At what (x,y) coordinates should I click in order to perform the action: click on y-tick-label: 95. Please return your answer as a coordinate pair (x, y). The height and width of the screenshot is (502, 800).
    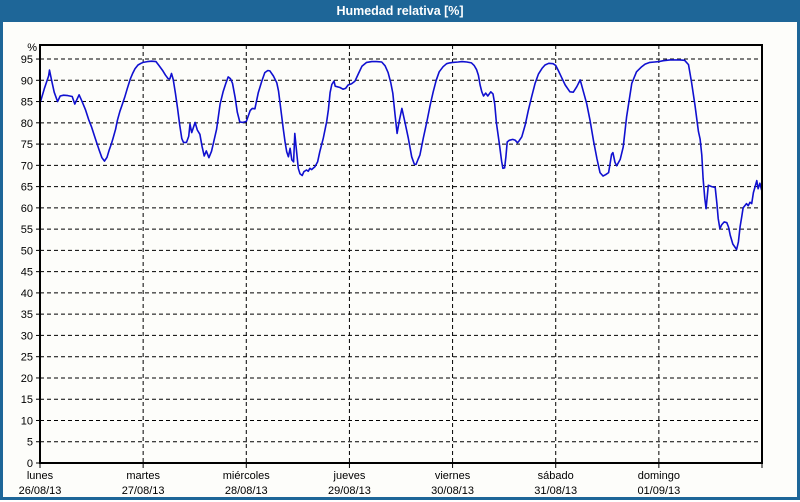
    Looking at the image, I should click on (27, 60).